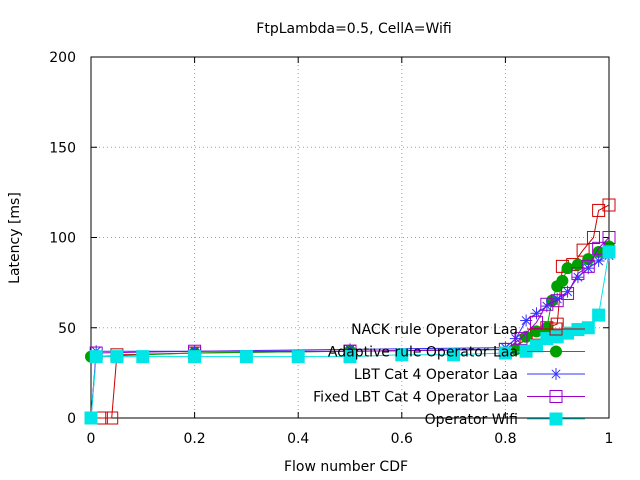  What do you see at coordinates (194, 439) in the screenshot?
I see `x-tick-label: 0.2` at bounding box center [194, 439].